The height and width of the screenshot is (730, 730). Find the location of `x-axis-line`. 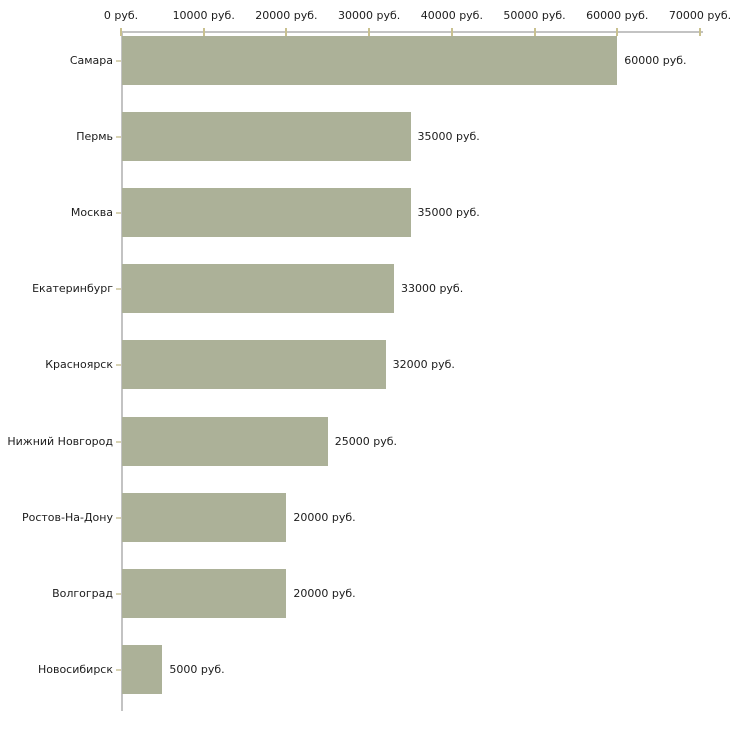

x-axis-line is located at coordinates (412, 32).